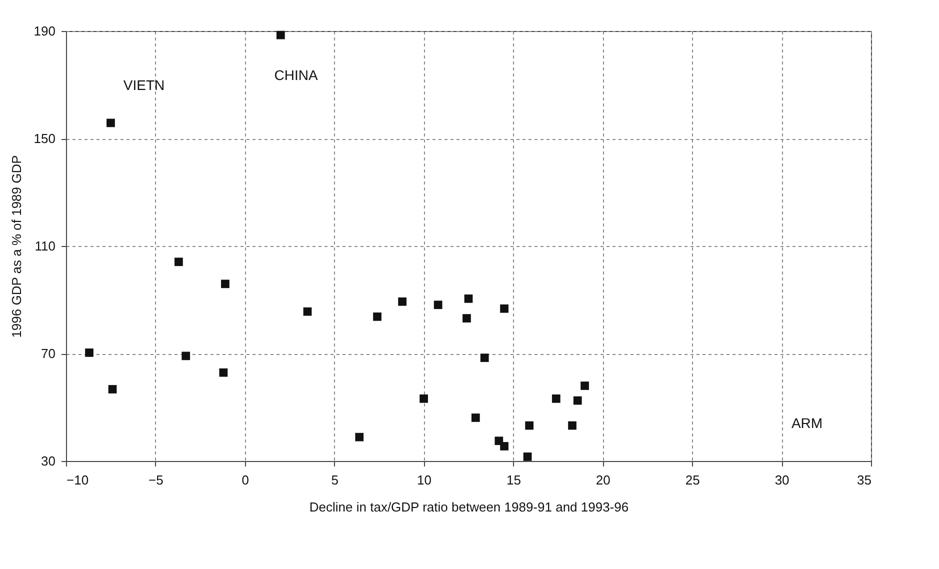  Describe the element at coordinates (807, 423) in the screenshot. I see `annotation: ARM` at that location.